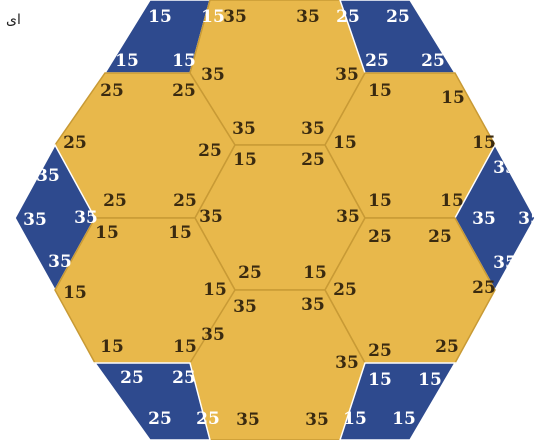 This screenshot has width=544, height=440. What do you see at coordinates (453, 98) in the screenshot?
I see `upper-right-hex-label-1: 15` at bounding box center [453, 98].